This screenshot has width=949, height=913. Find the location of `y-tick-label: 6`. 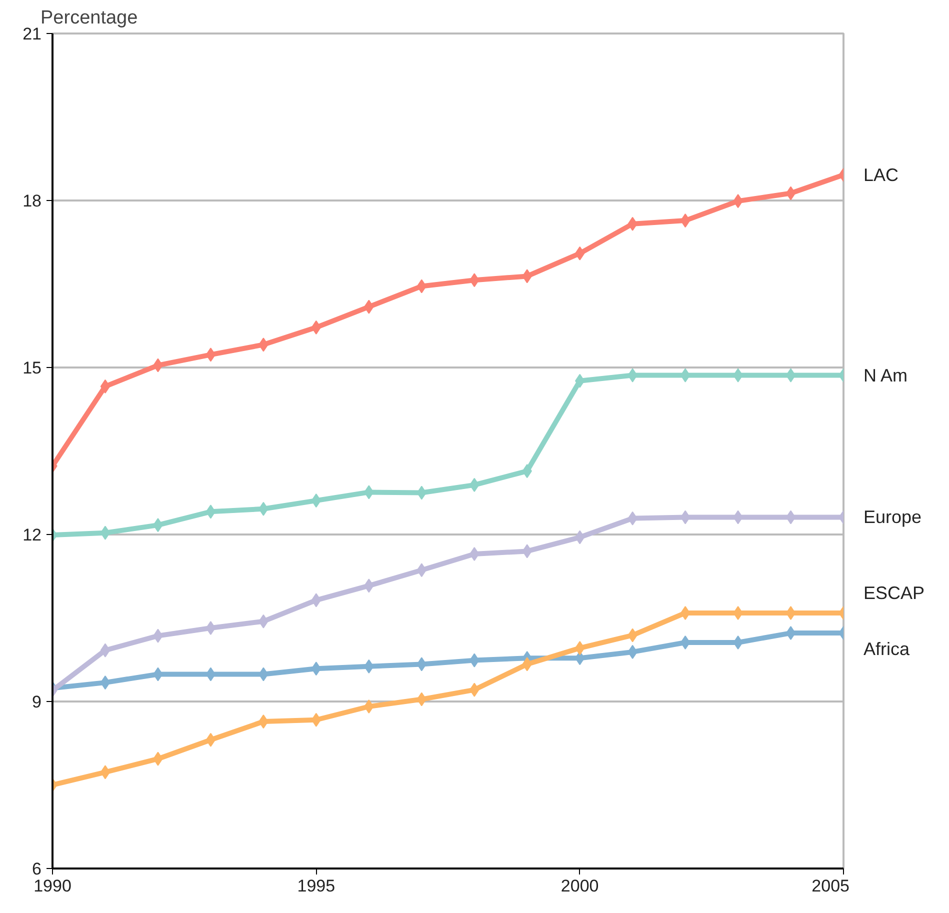

y-tick-label: 6 is located at coordinates (37, 869).